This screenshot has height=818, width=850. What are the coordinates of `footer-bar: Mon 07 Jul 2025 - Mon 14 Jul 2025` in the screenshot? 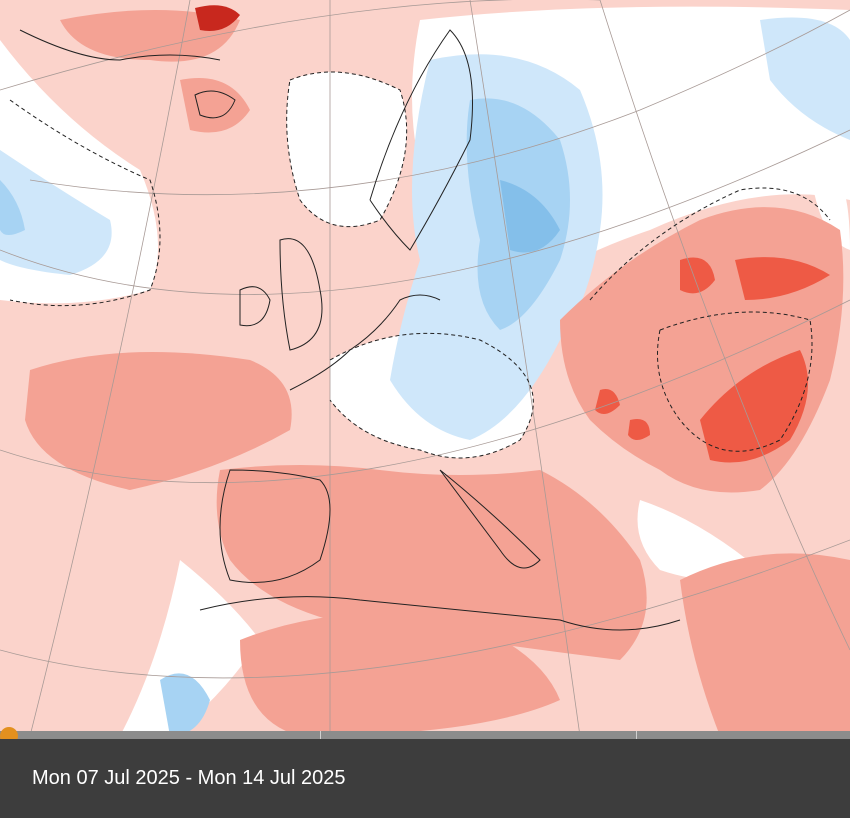 It's located at (425, 778).